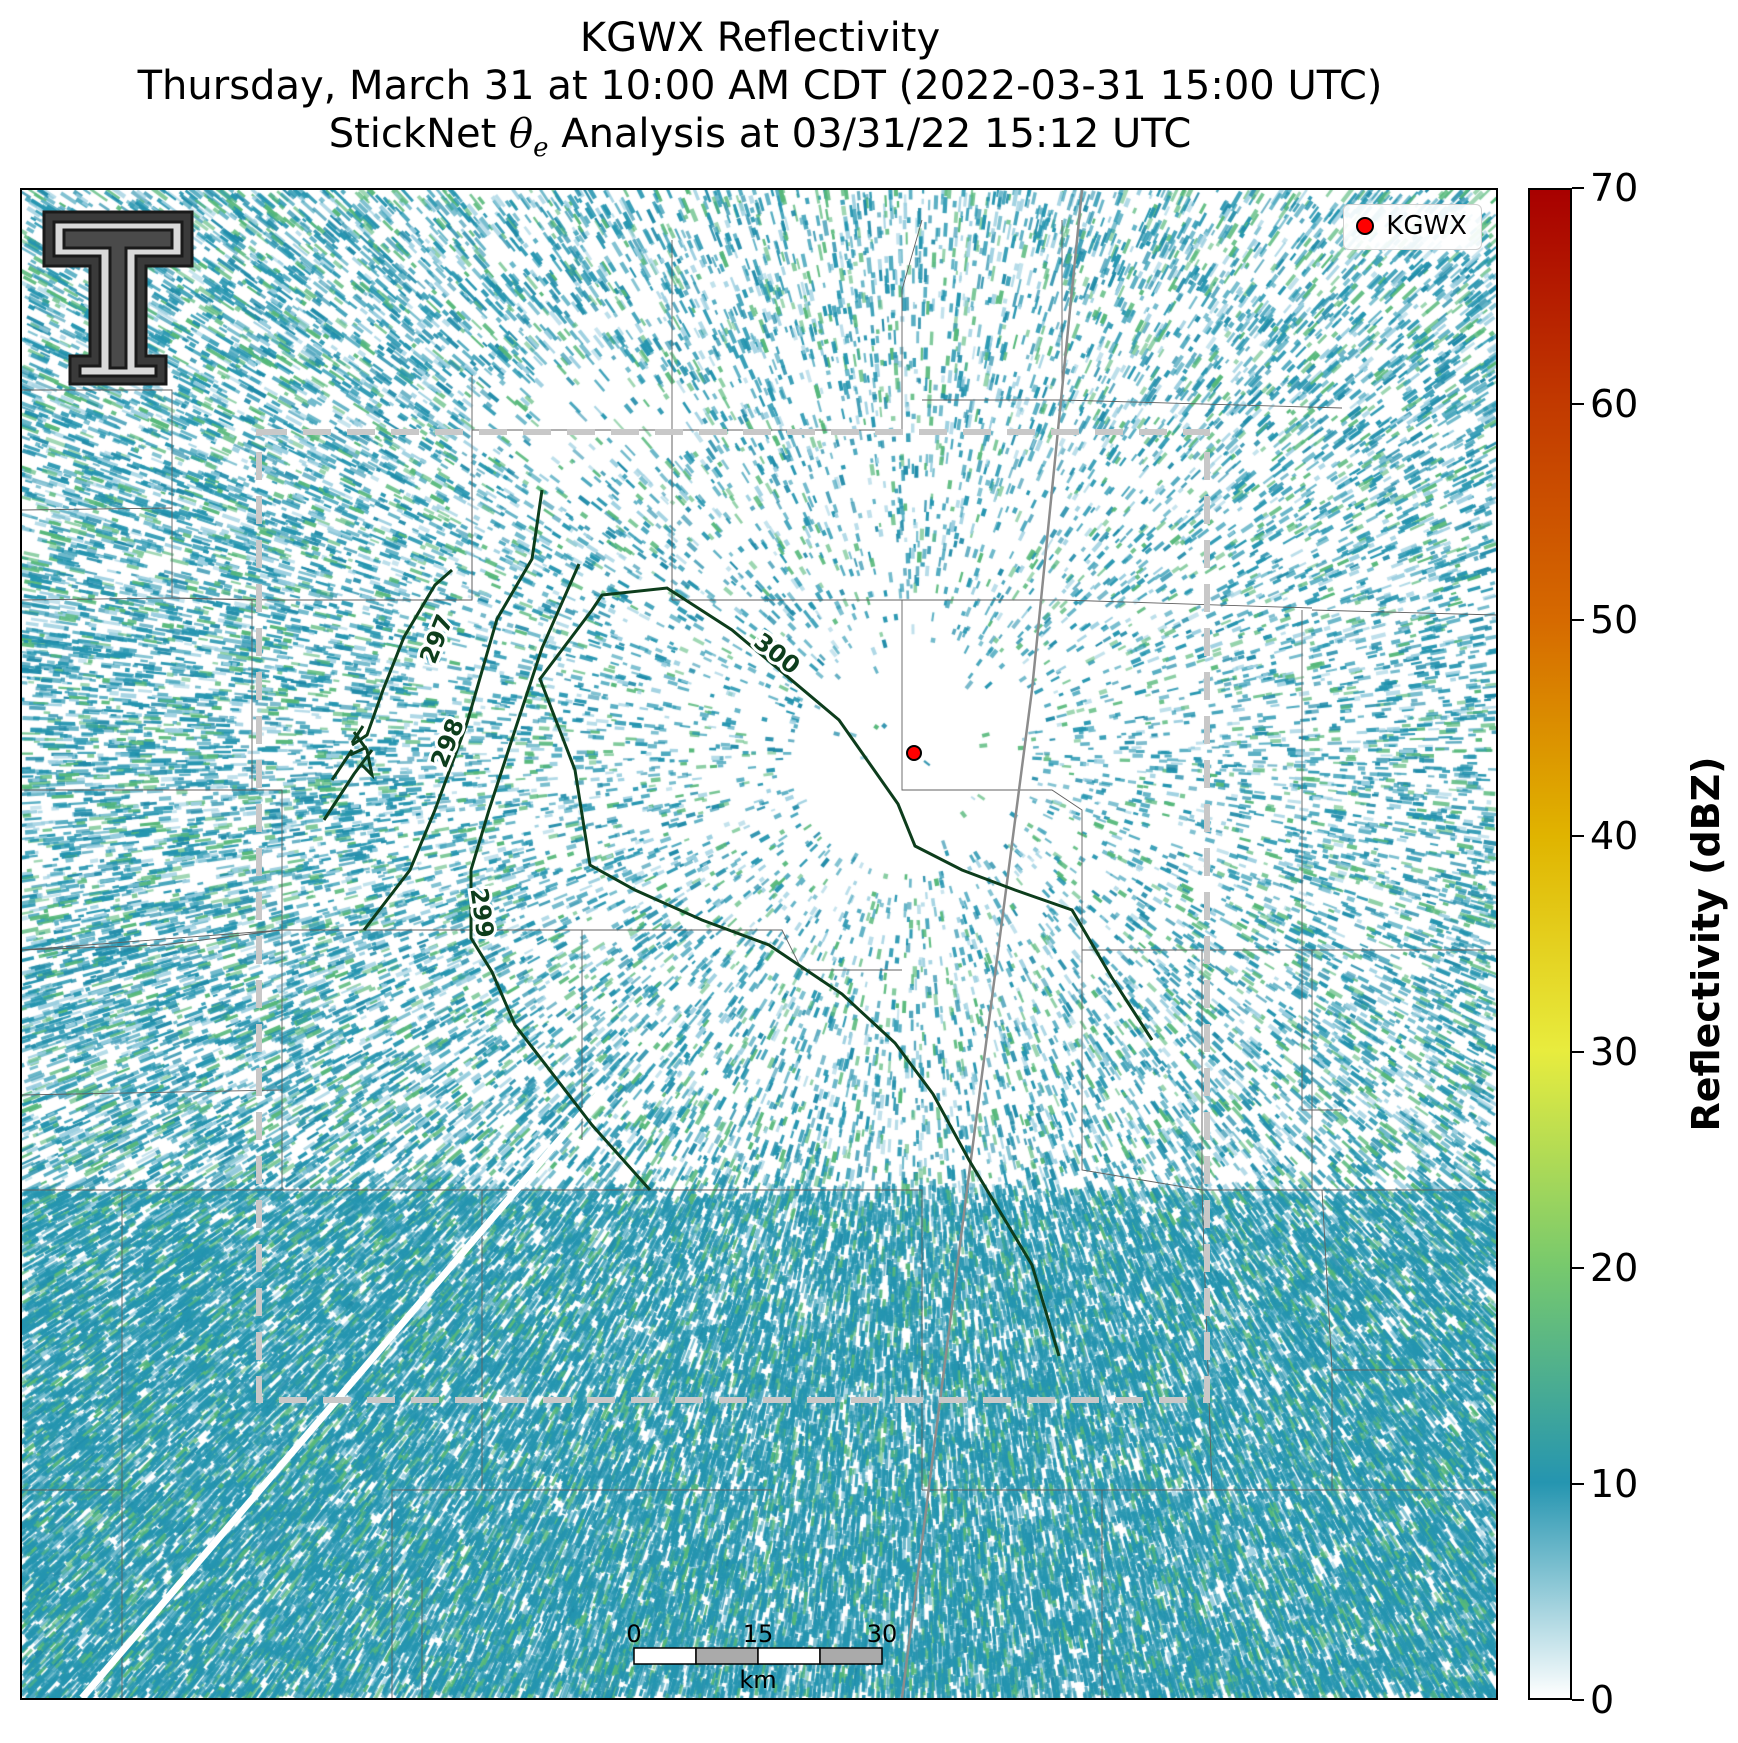 The width and height of the screenshot is (1738, 1743). Describe the element at coordinates (418, 134) in the screenshot. I see `title-analysis-prefix: StickNet` at that location.